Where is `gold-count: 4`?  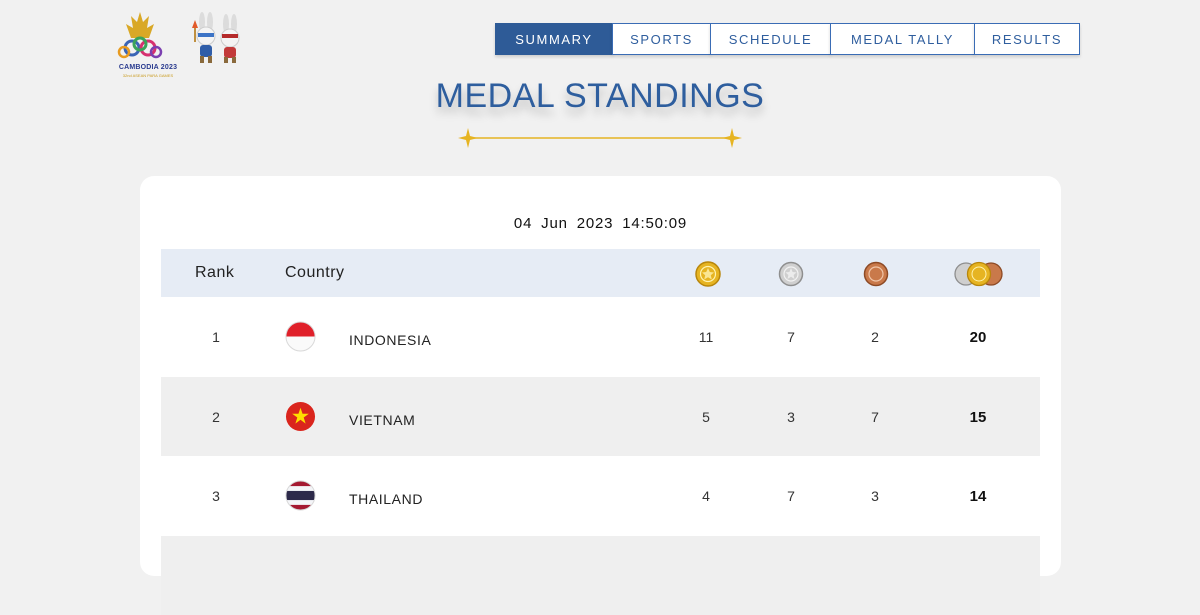 gold-count: 4 is located at coordinates (706, 496).